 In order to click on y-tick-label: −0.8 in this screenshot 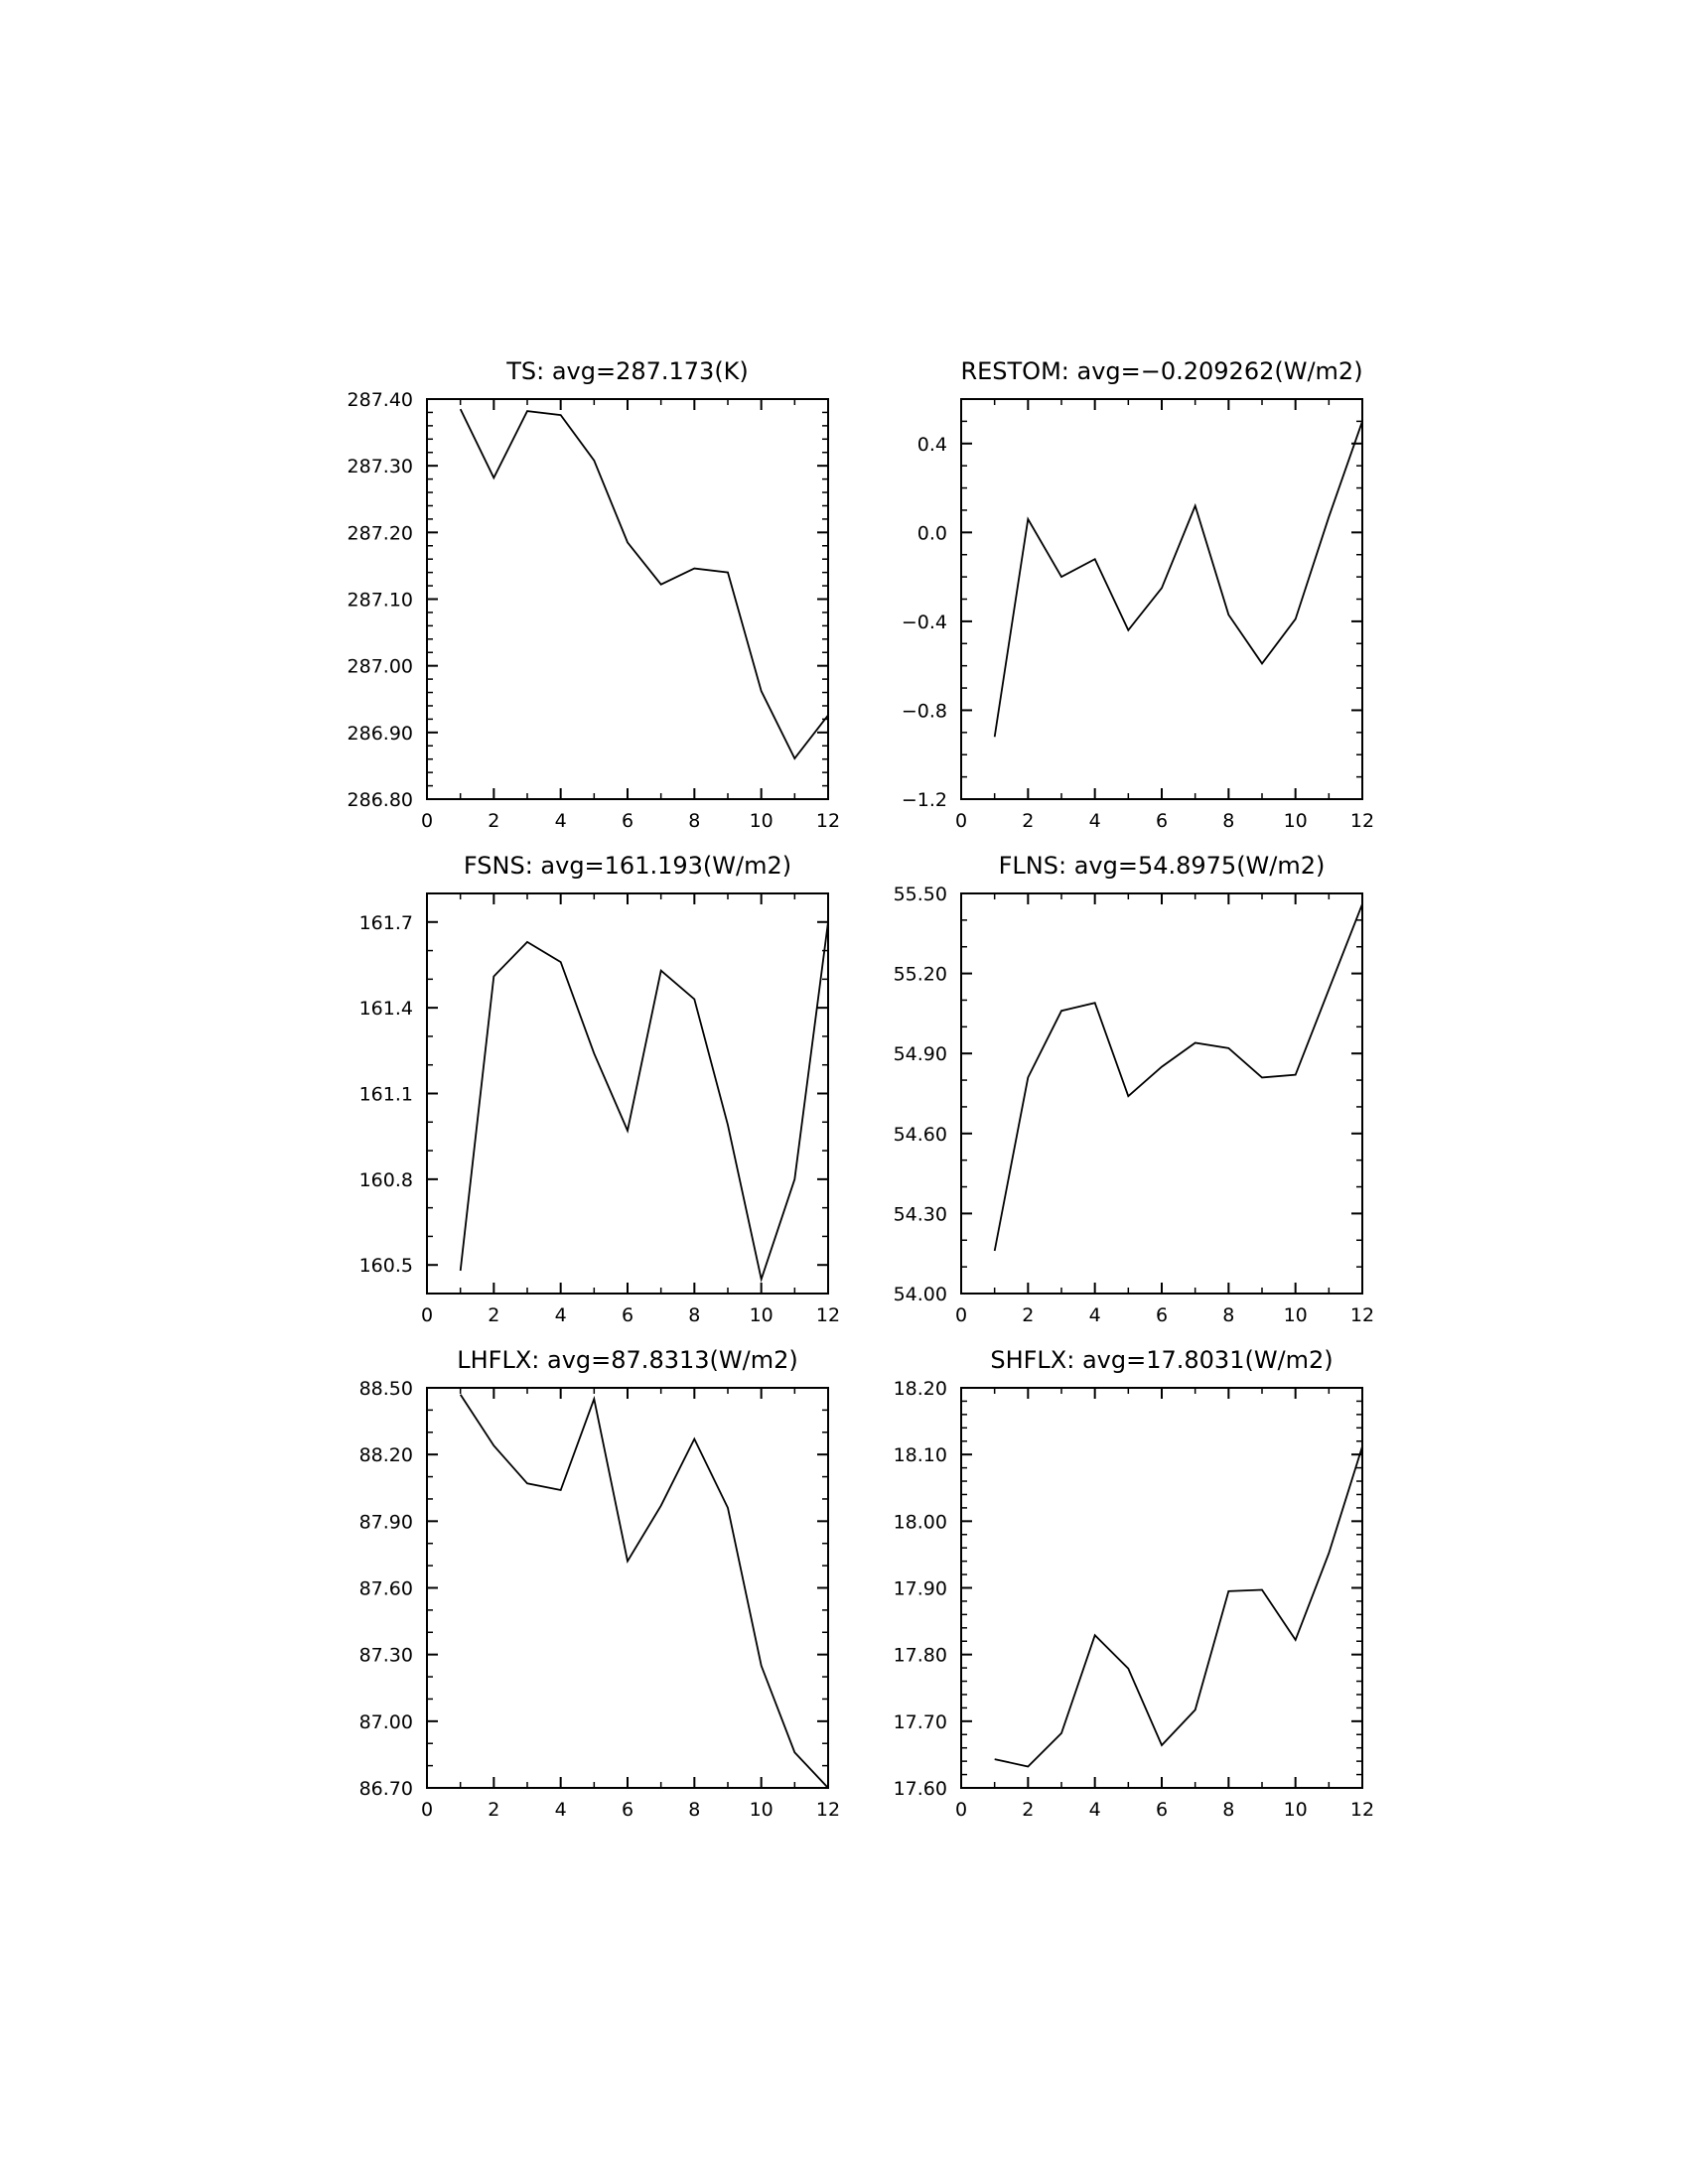, I will do `click(924, 711)`.